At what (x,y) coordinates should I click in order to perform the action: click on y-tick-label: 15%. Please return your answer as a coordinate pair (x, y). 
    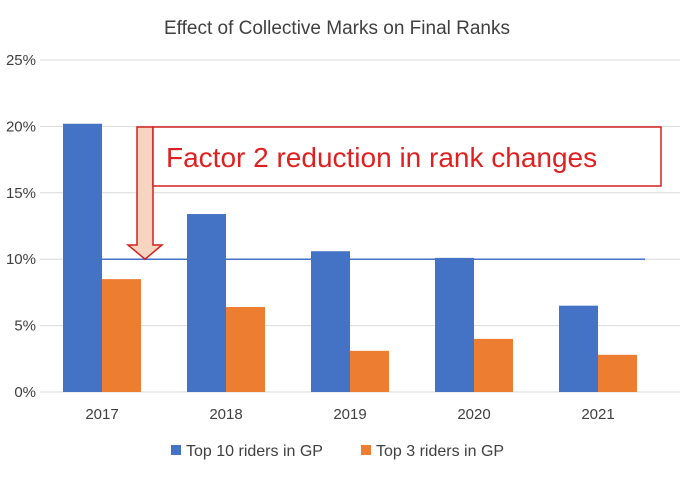
    Looking at the image, I should click on (21, 193).